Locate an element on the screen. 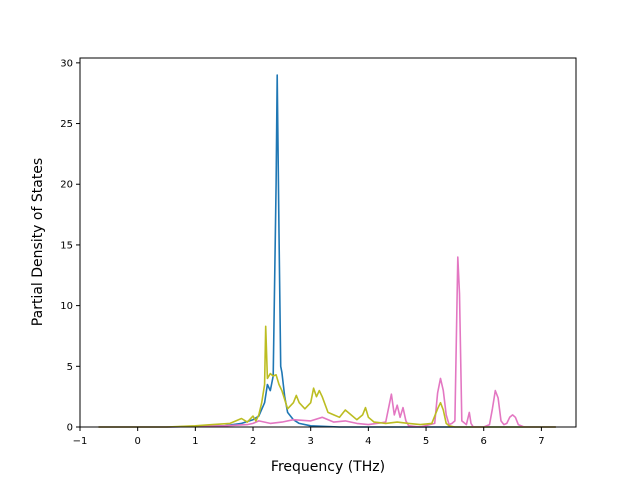 The height and width of the screenshot is (480, 640). x-tick-label: 2 is located at coordinates (253, 441).